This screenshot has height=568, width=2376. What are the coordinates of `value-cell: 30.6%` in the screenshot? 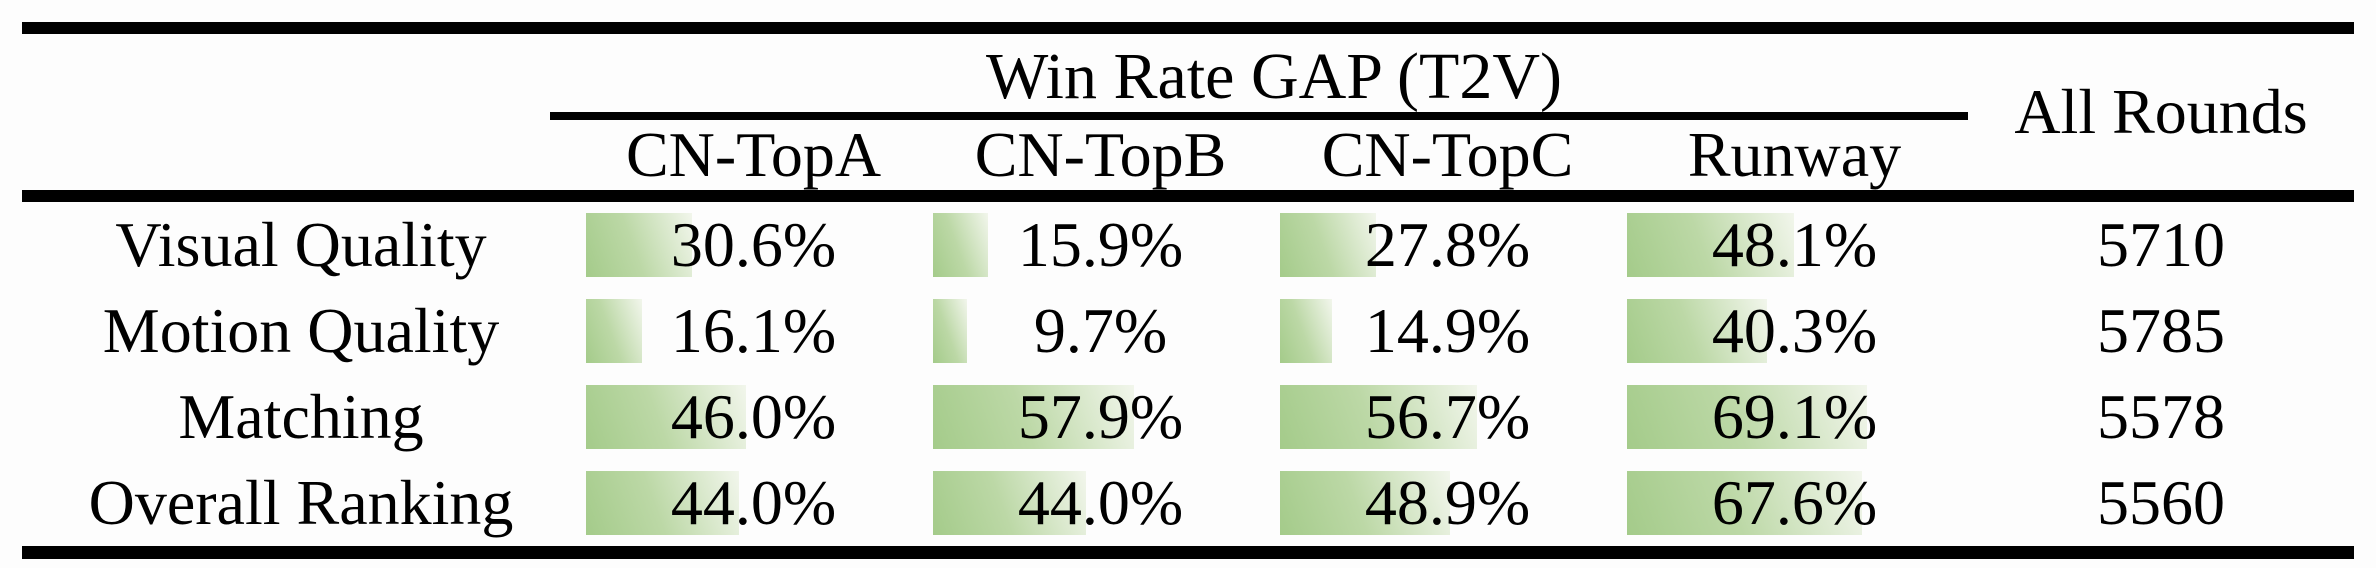 It's located at (753, 245).